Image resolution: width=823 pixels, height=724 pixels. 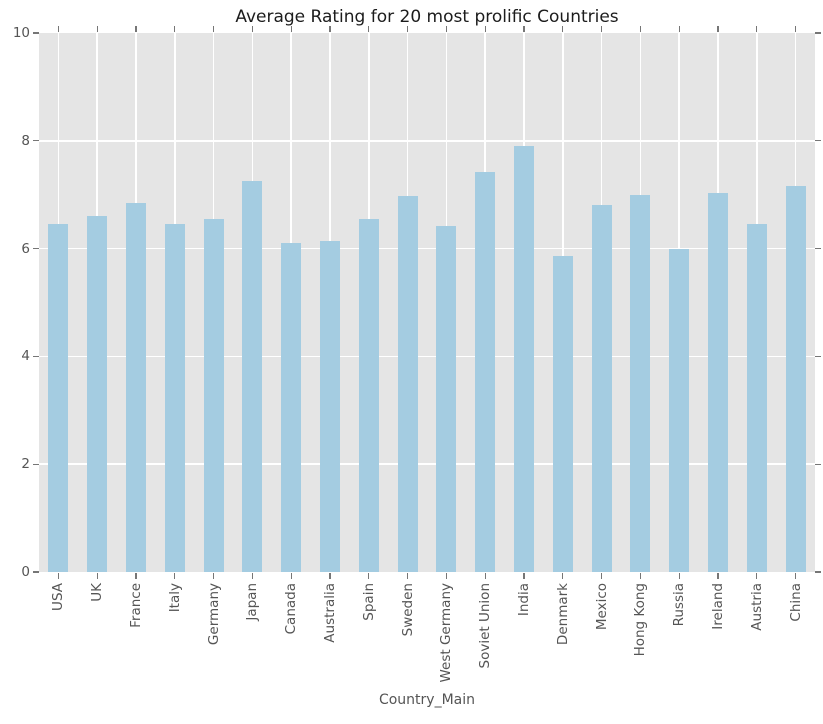 What do you see at coordinates (174, 398) in the screenshot?
I see `bar-italy` at bounding box center [174, 398].